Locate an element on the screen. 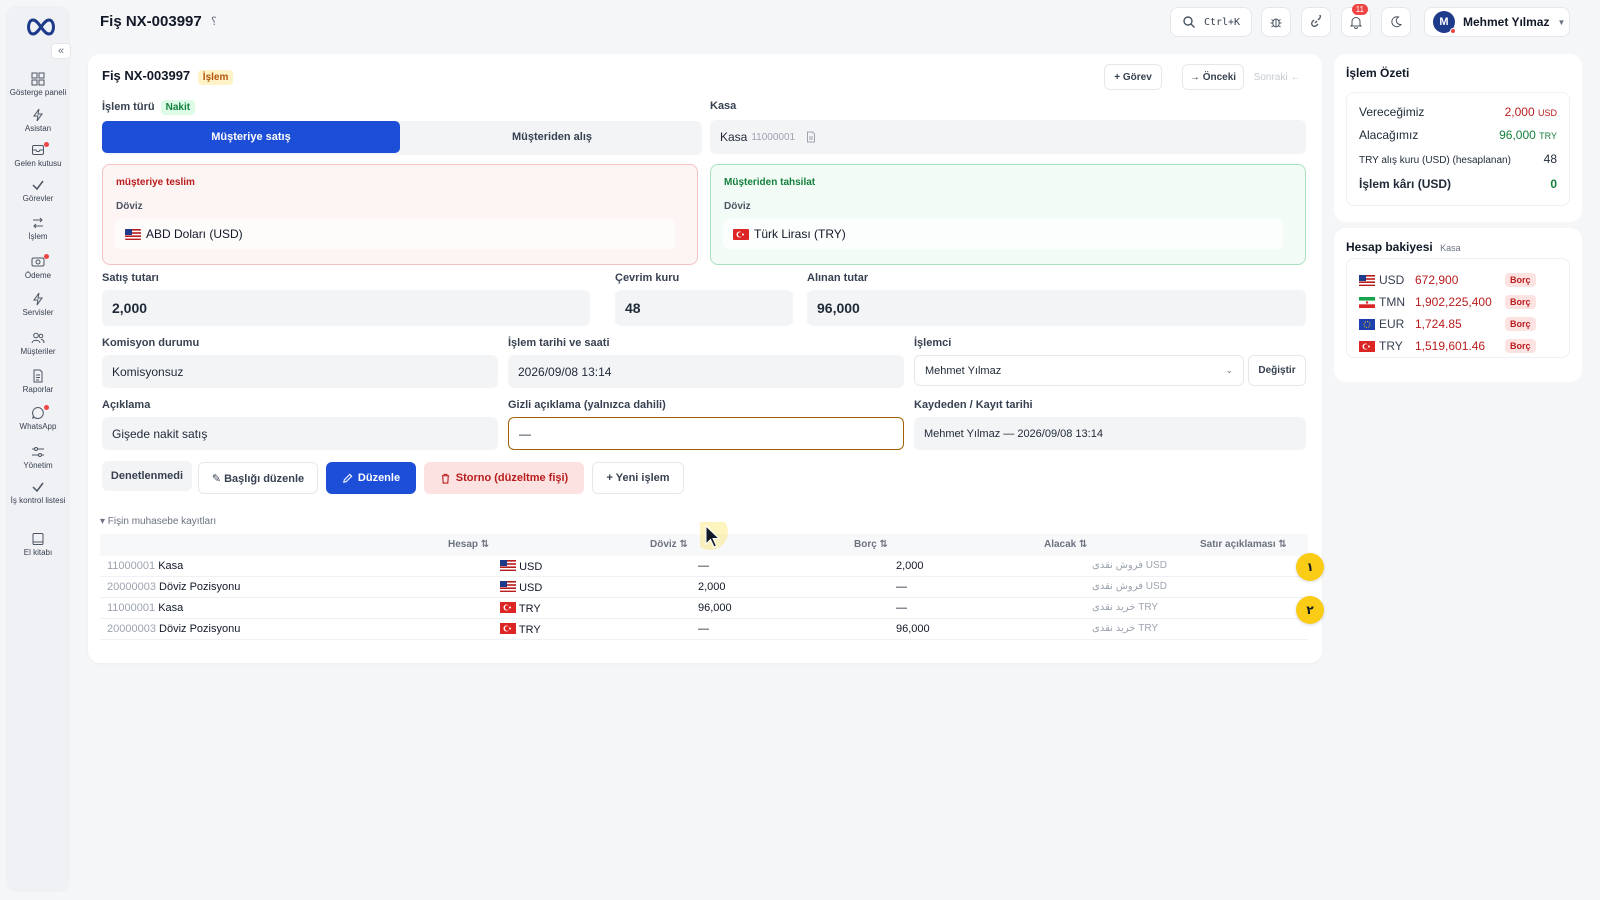 Image resolution: width=1600 pixels, height=900 pixels. sidebar-item-customers: Müşteriler is located at coordinates (38, 343).